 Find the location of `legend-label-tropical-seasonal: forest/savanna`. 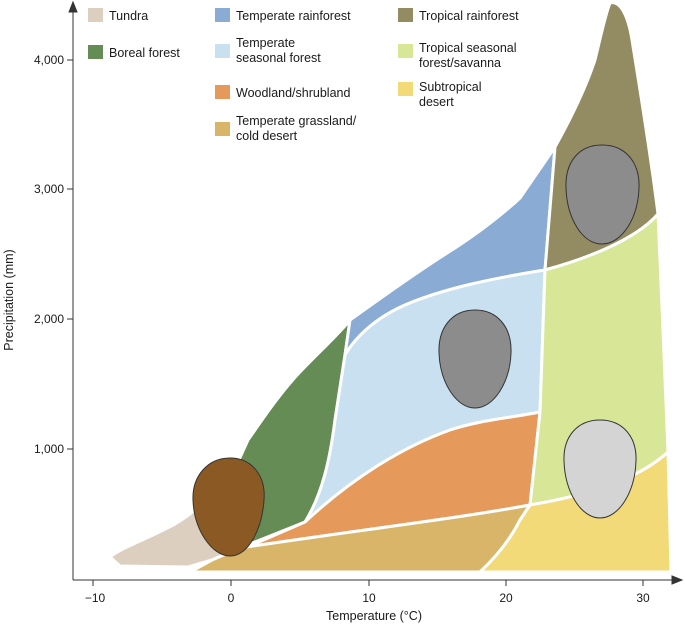

legend-label-tropical-seasonal: forest/savanna is located at coordinates (460, 63).